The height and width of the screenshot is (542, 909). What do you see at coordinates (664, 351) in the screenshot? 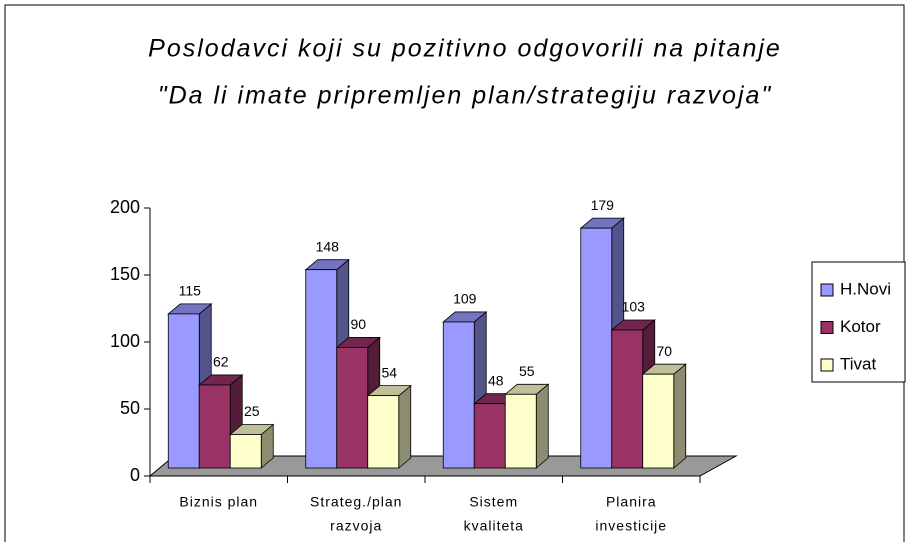
I see `value-label: 70` at bounding box center [664, 351].